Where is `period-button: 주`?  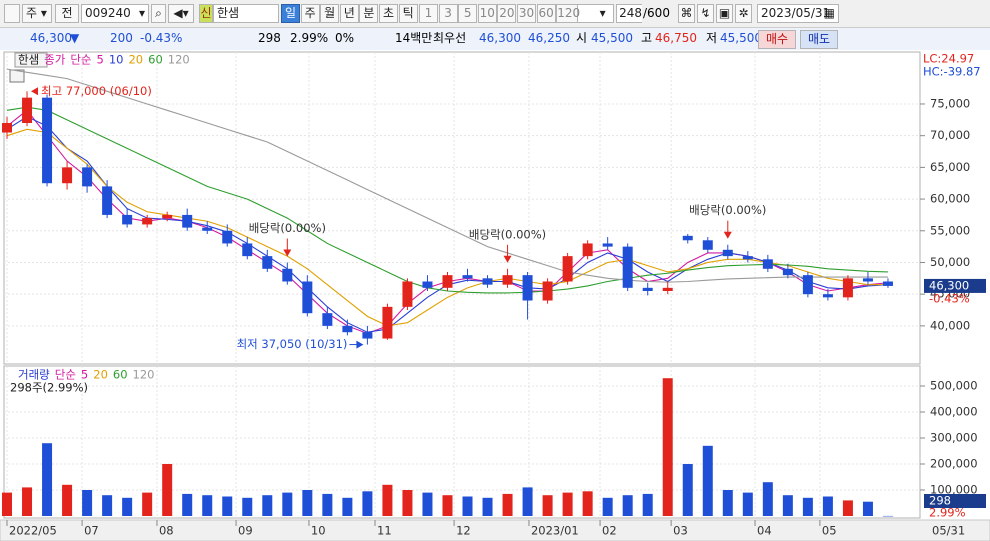
period-button: 주 is located at coordinates (310, 13).